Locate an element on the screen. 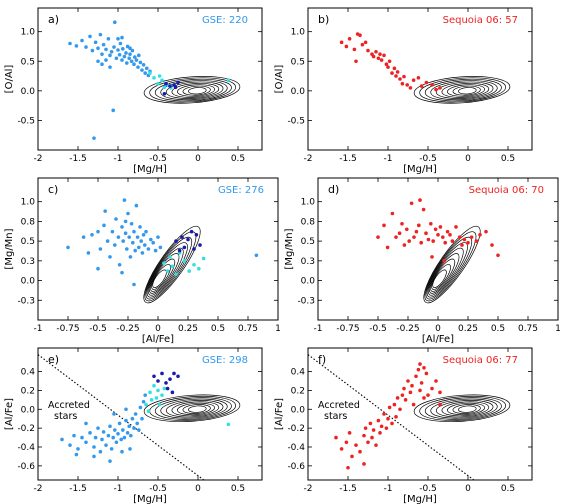 Image resolution: width=568 pixels, height=504 pixels. density-contours is located at coordinates (192, 90).